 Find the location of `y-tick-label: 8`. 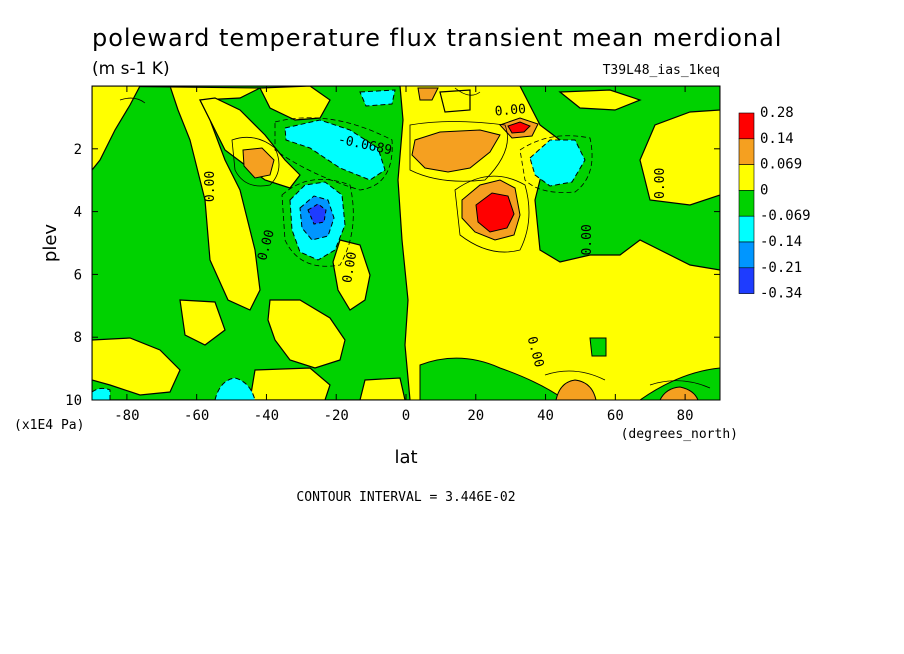

y-tick-label: 8 is located at coordinates (78, 338).